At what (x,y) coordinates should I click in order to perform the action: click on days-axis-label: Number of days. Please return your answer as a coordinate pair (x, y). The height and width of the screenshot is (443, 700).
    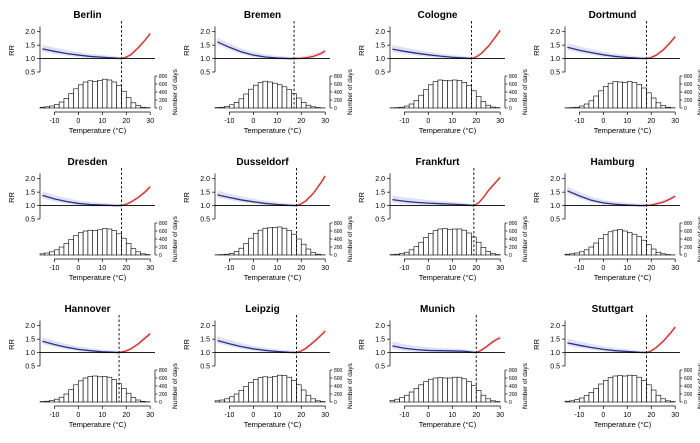
    Looking at the image, I should click on (525, 238).